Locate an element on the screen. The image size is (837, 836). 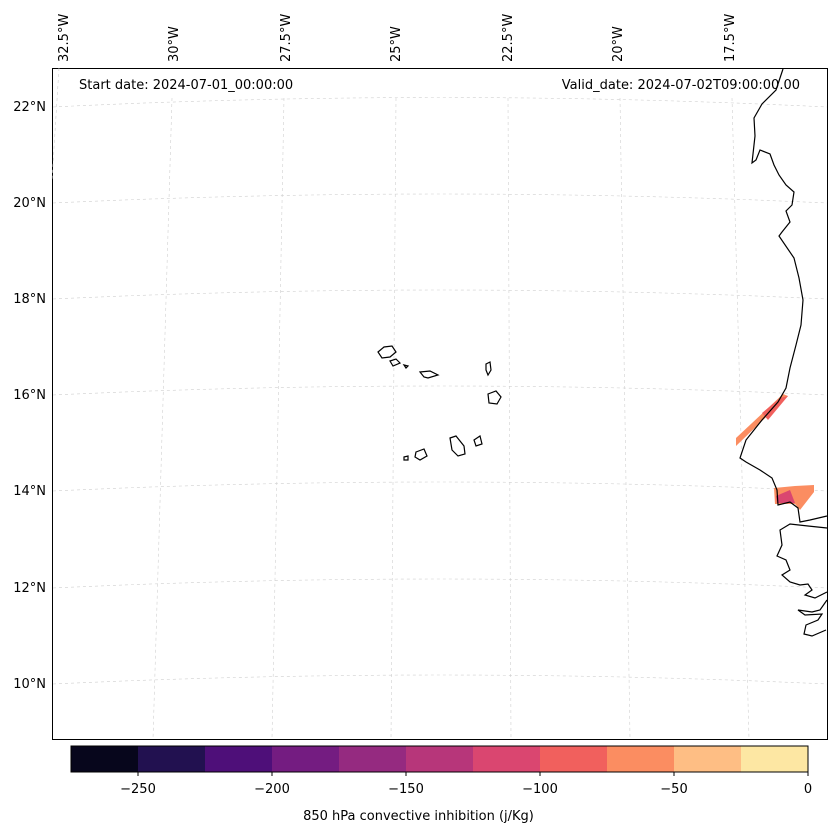
lat-label: 16°N is located at coordinates (29, 395).